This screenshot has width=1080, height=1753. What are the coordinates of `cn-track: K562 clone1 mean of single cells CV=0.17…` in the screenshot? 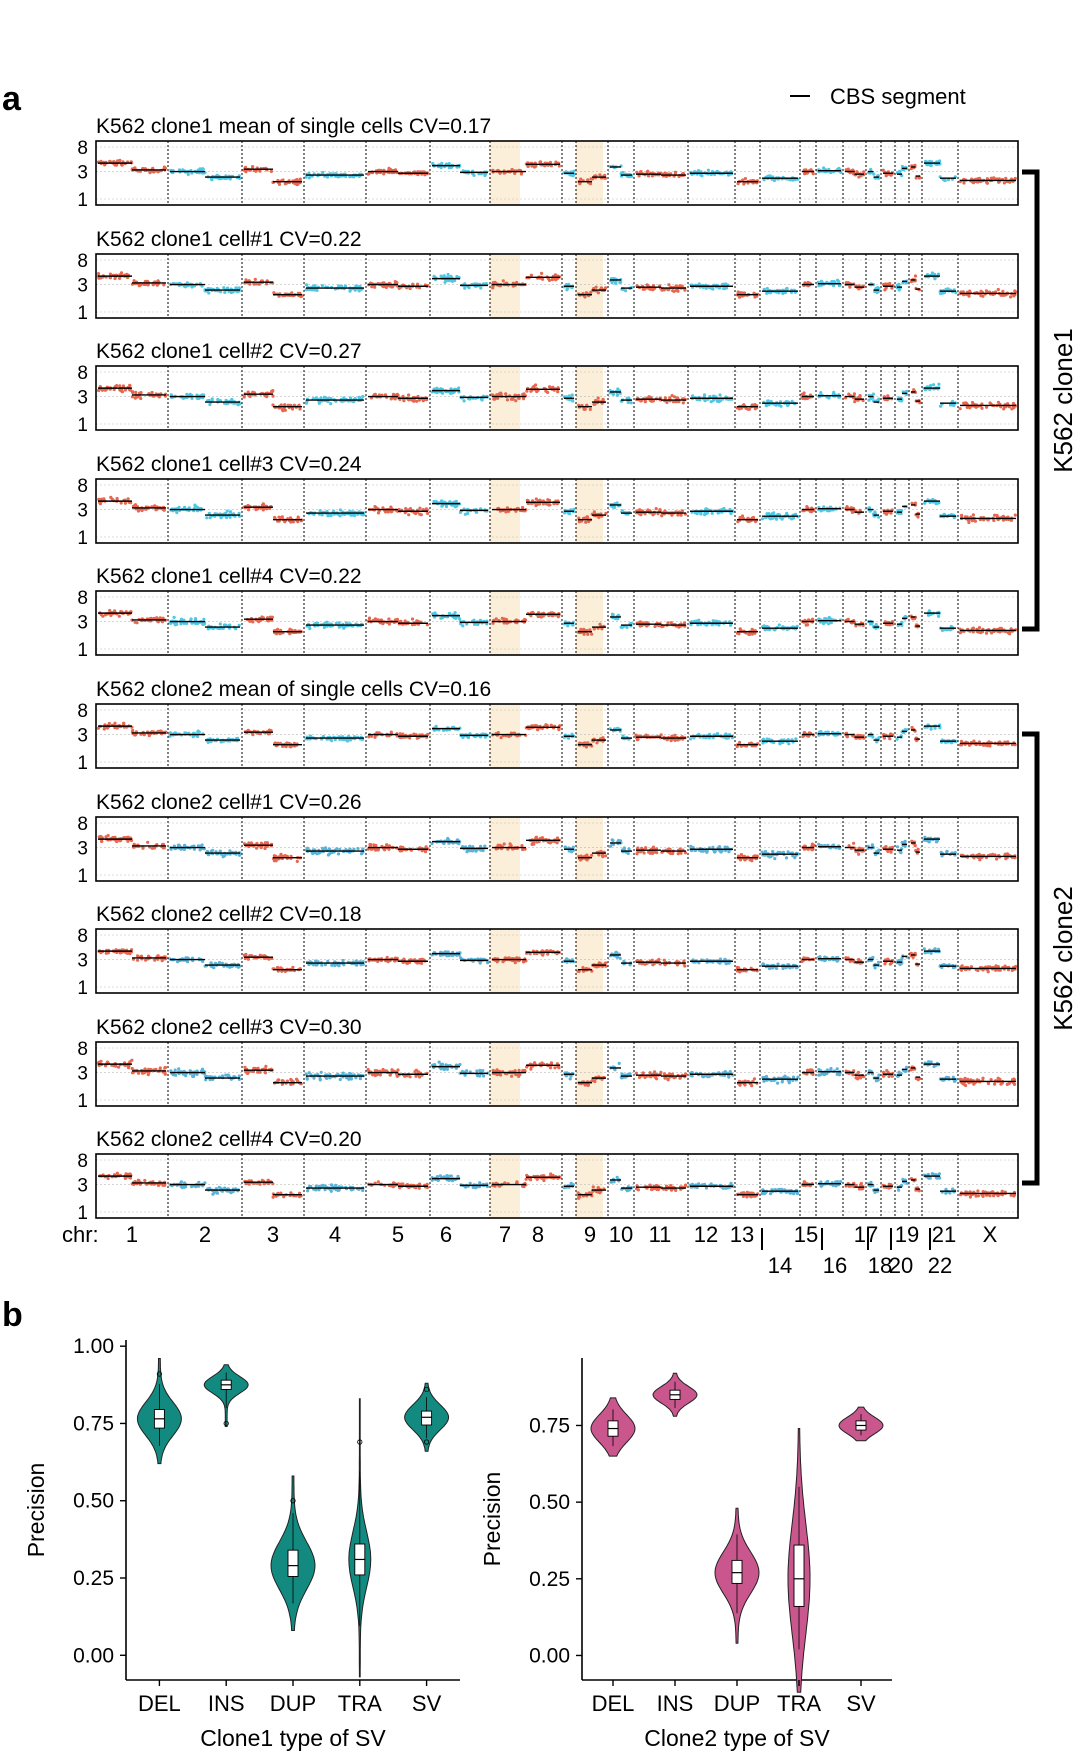 It's located at (548, 163).